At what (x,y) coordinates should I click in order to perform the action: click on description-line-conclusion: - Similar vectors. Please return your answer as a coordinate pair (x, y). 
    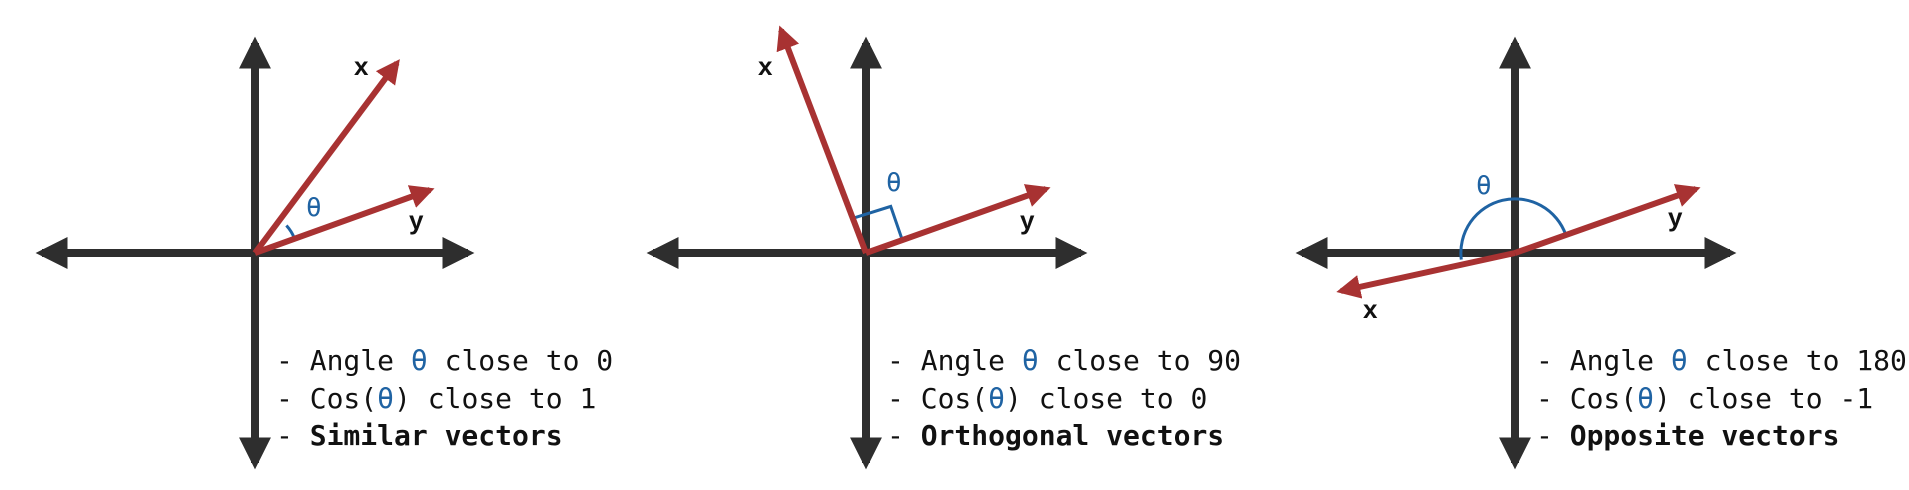
    Looking at the image, I should click on (419, 435).